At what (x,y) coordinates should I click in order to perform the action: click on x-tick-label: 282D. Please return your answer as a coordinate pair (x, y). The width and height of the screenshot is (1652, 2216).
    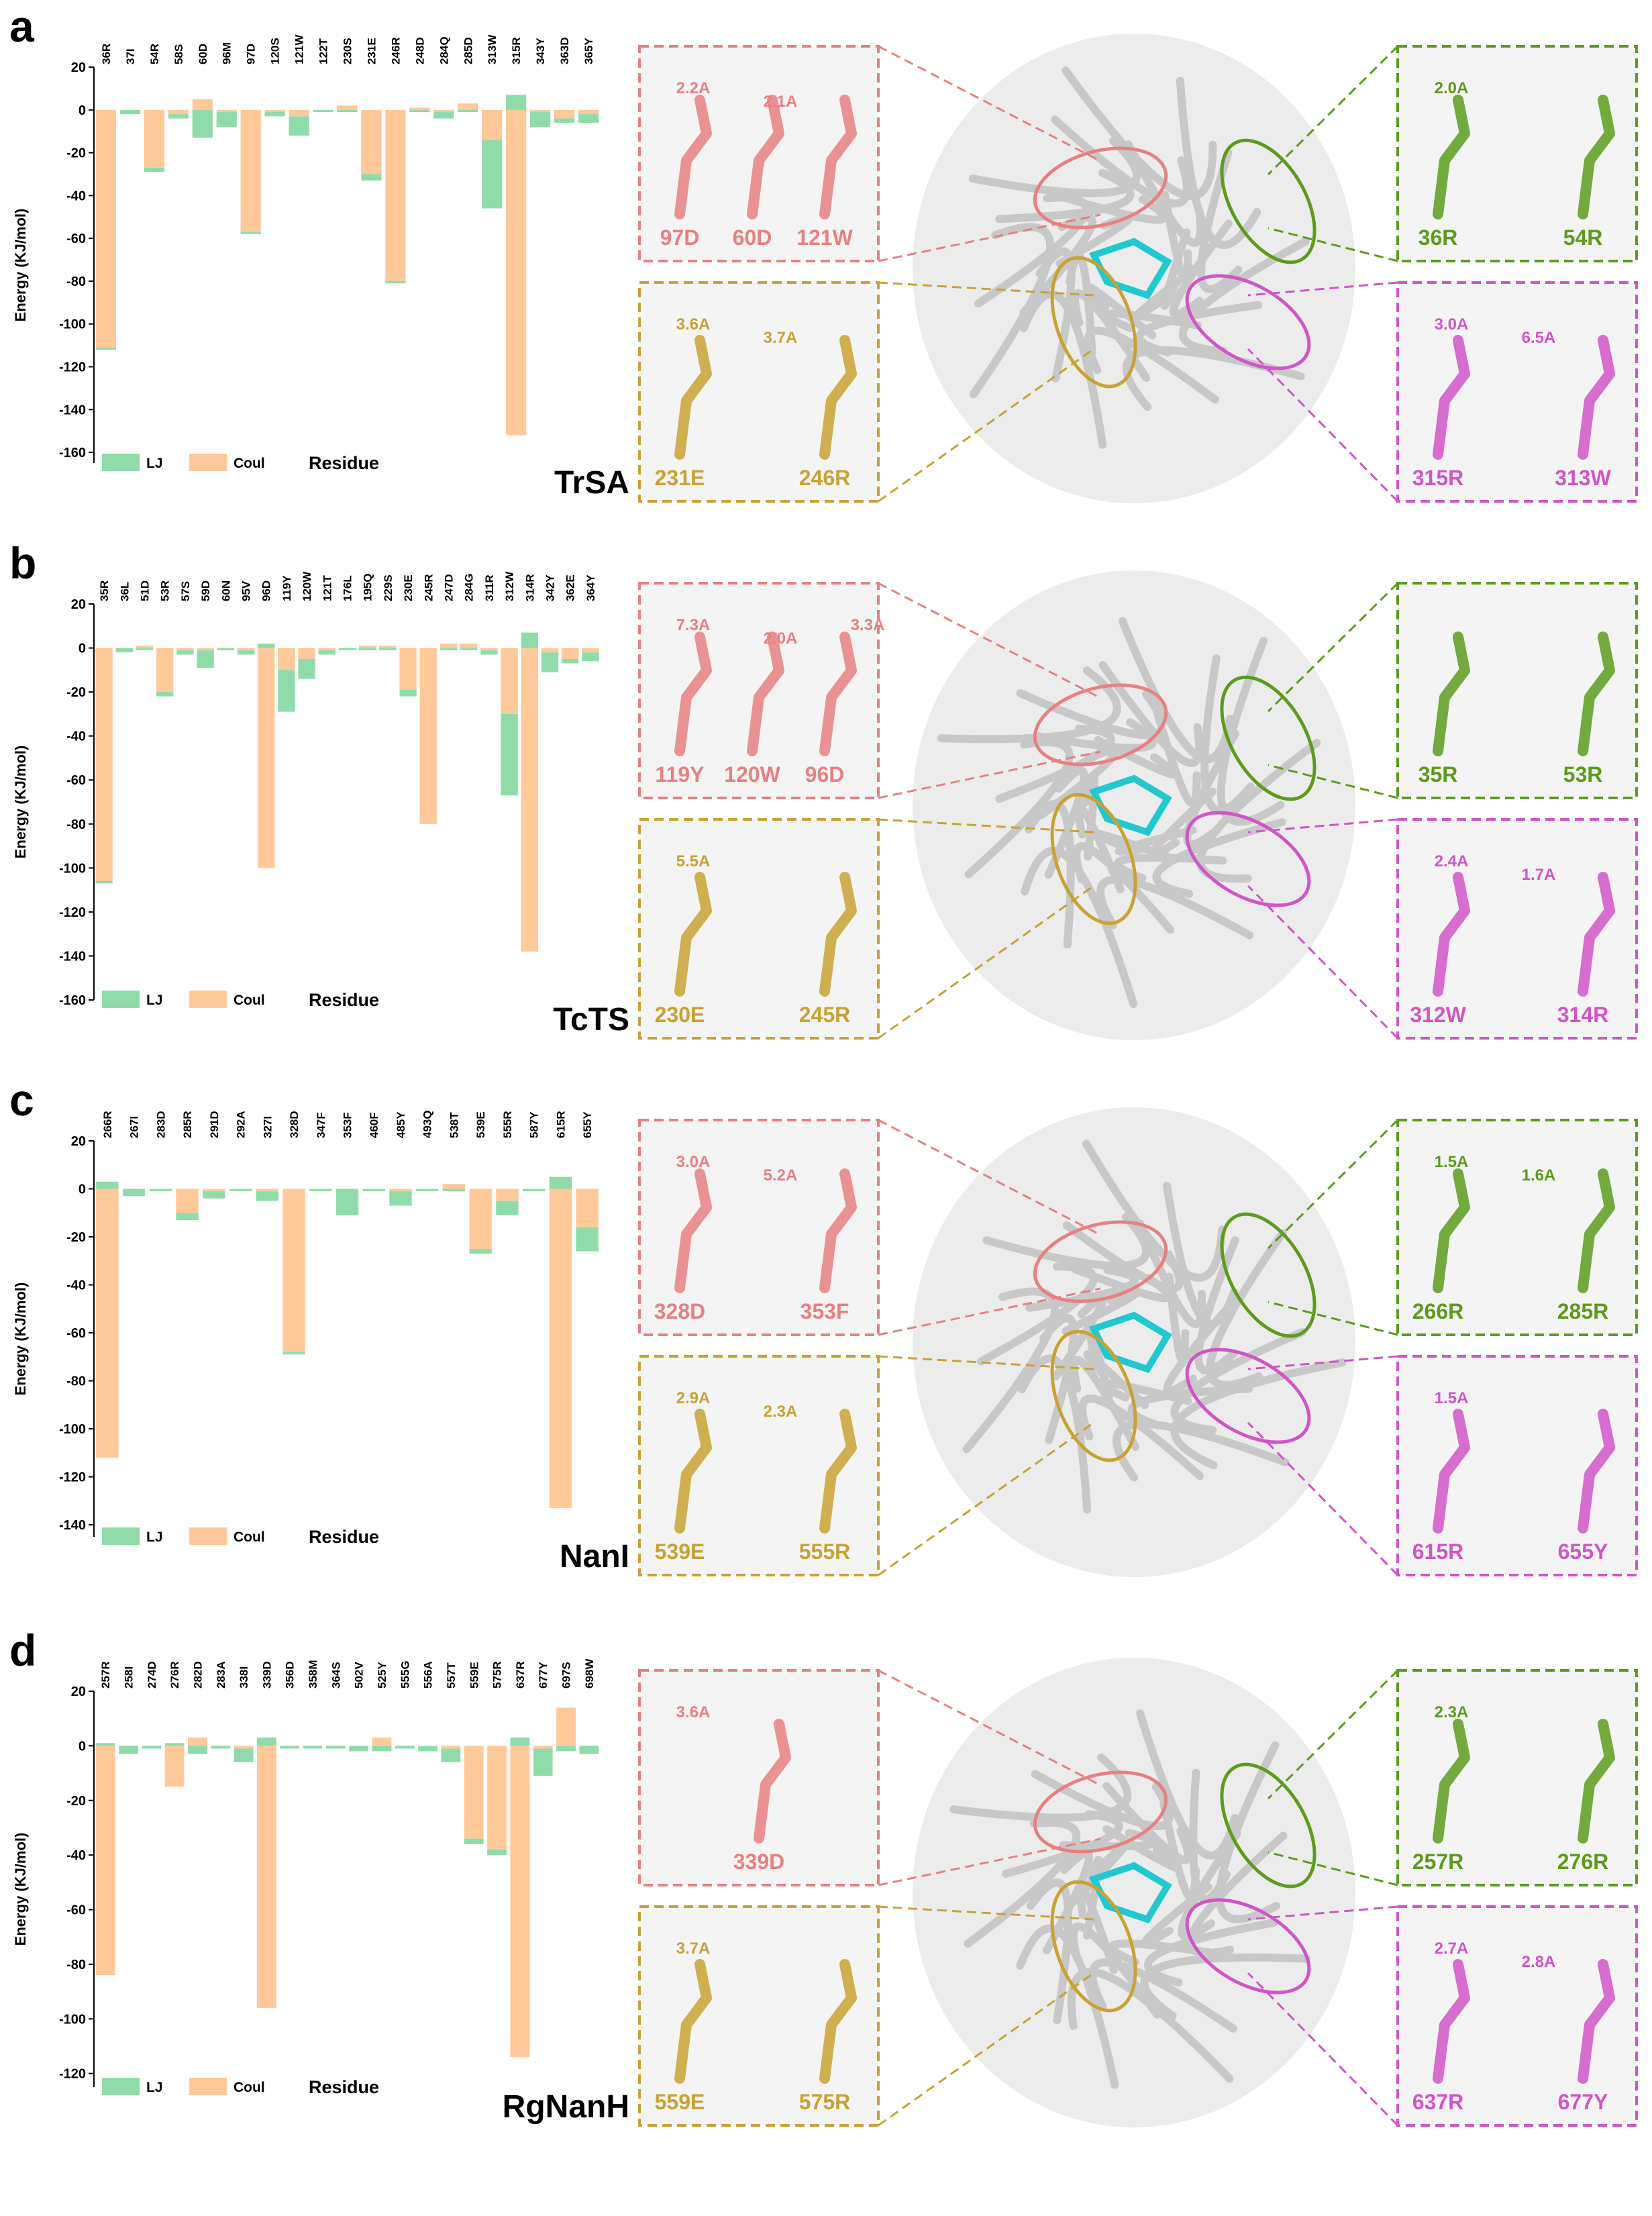
    Looking at the image, I should click on (197, 1675).